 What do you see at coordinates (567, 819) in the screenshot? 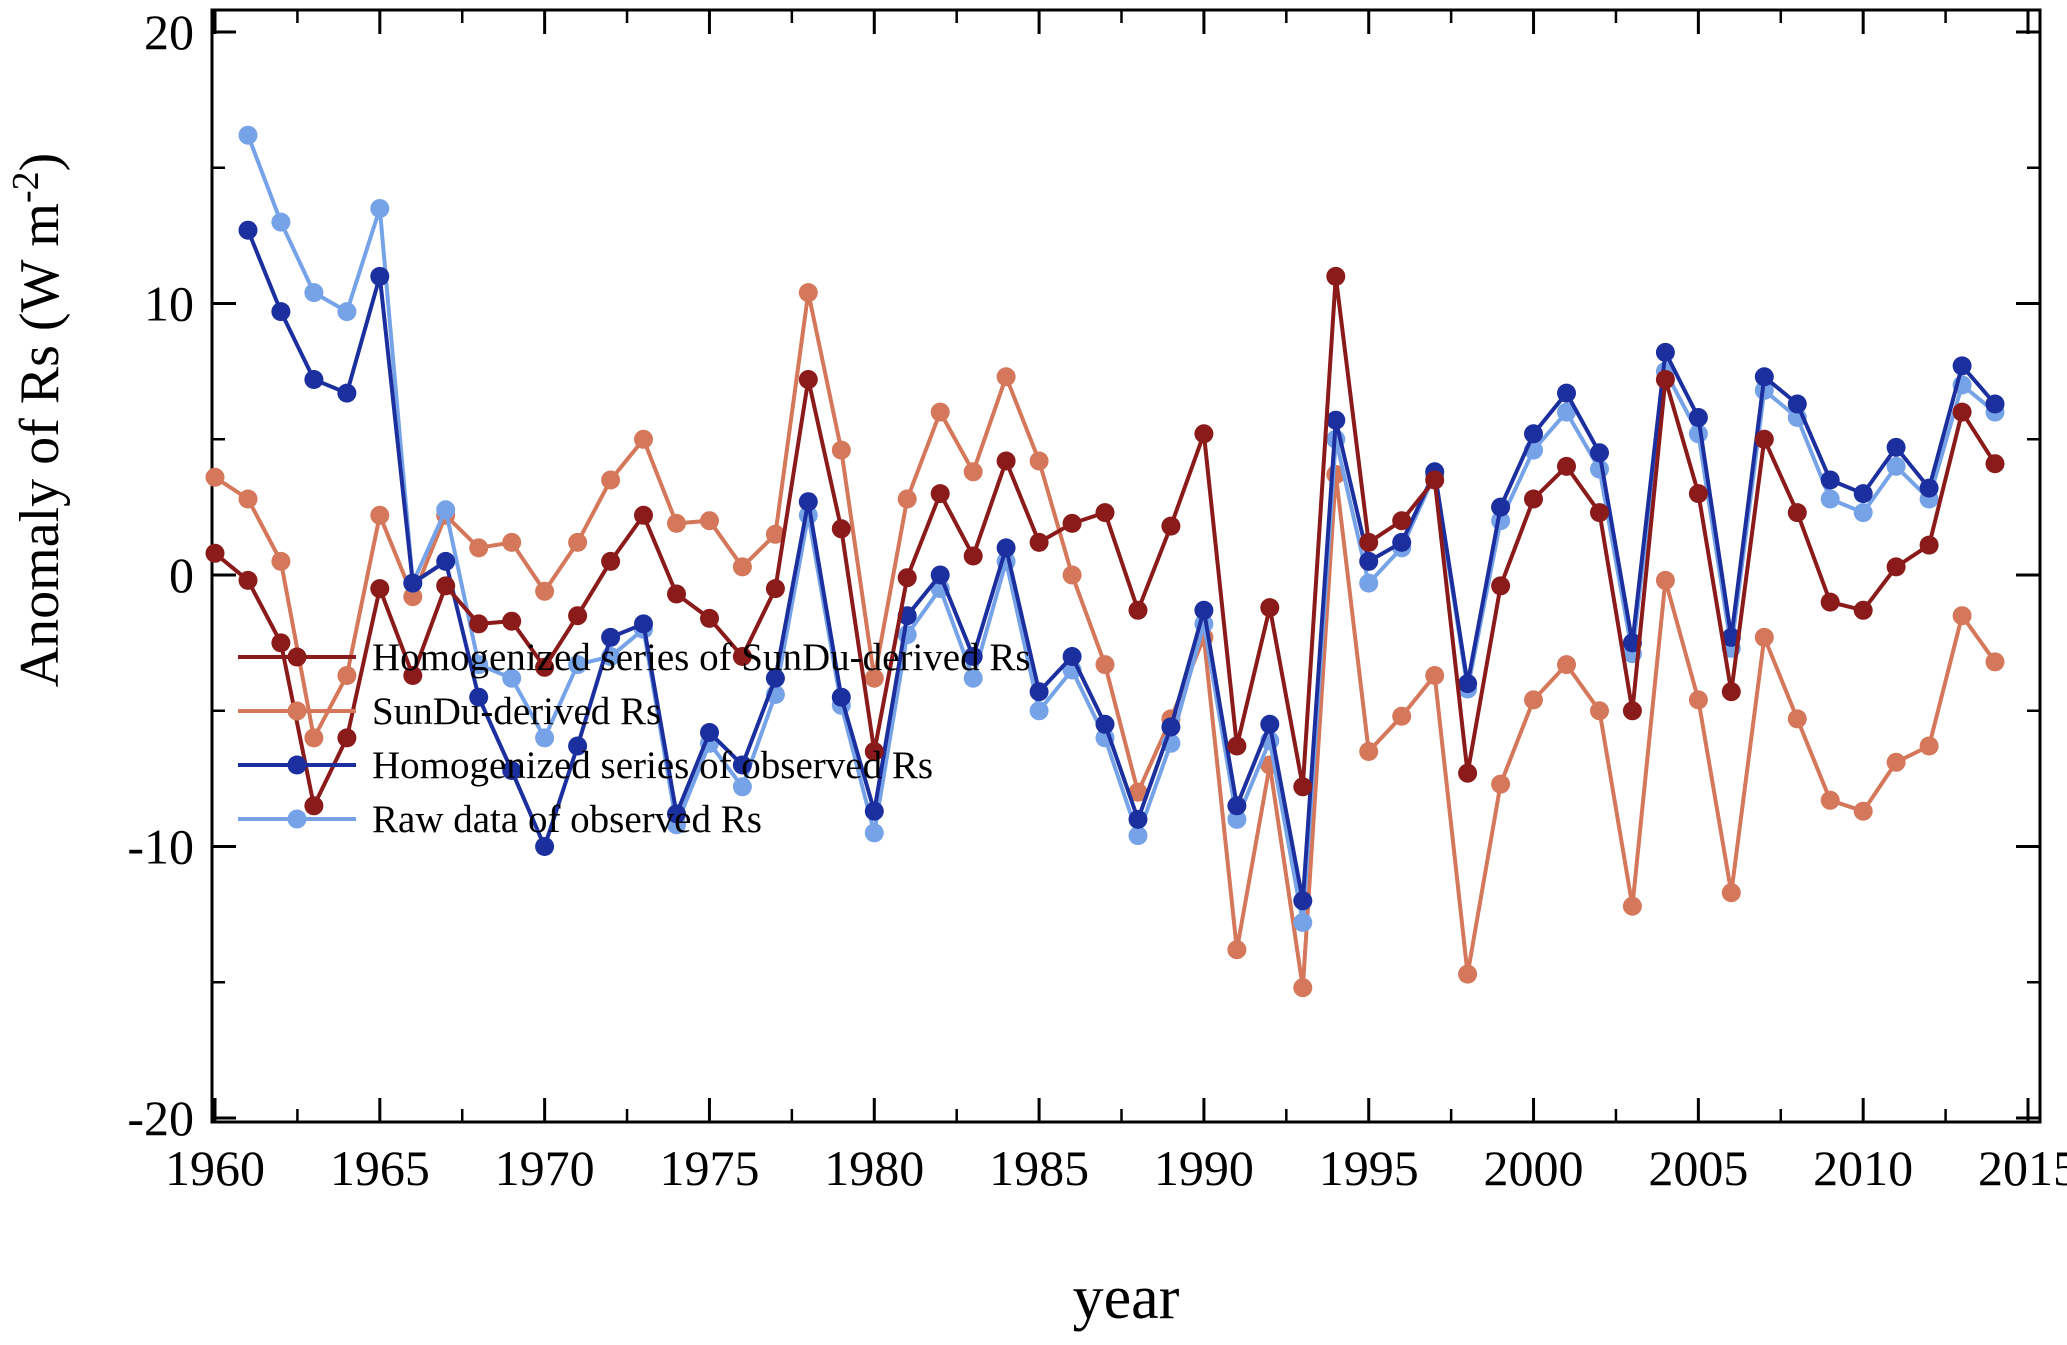
I see `legend-label-raw-observed: Raw data of observed Rs` at bounding box center [567, 819].